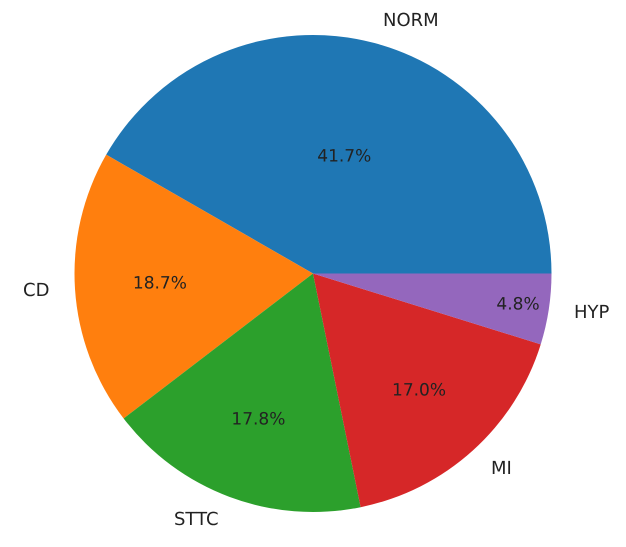  Describe the element at coordinates (258, 419) in the screenshot. I see `data-label: 17.8%` at that location.